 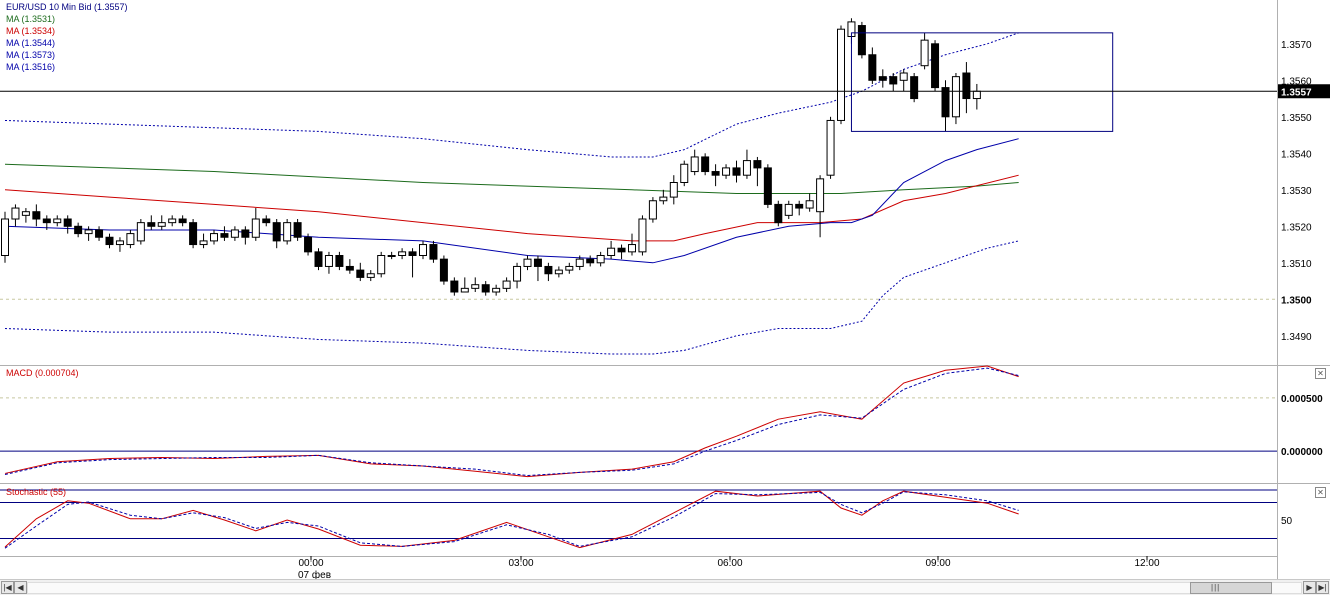 I want to click on current-price-marker, so click(x=1304, y=91).